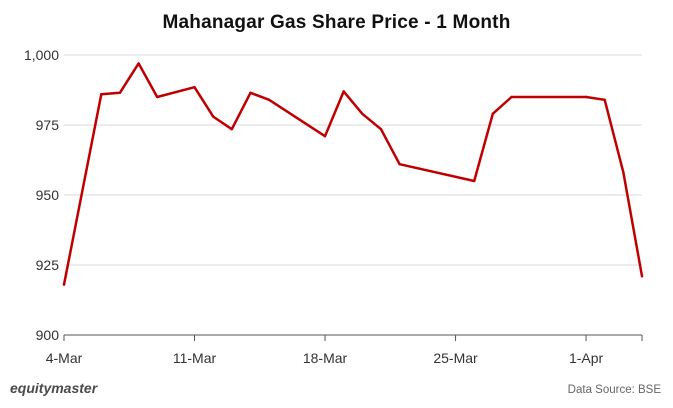 Image resolution: width=673 pixels, height=408 pixels. I want to click on y-tick-label: 1,000, so click(41, 55).